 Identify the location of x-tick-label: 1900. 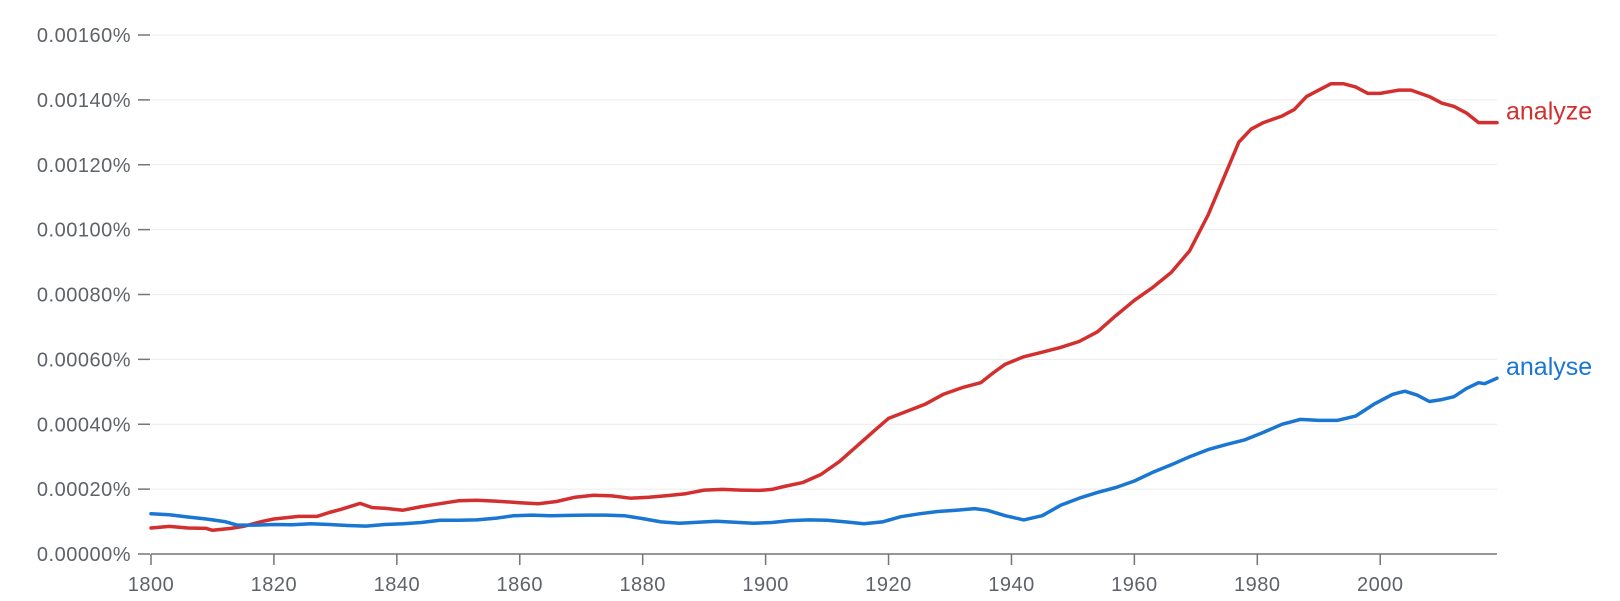
(765, 585).